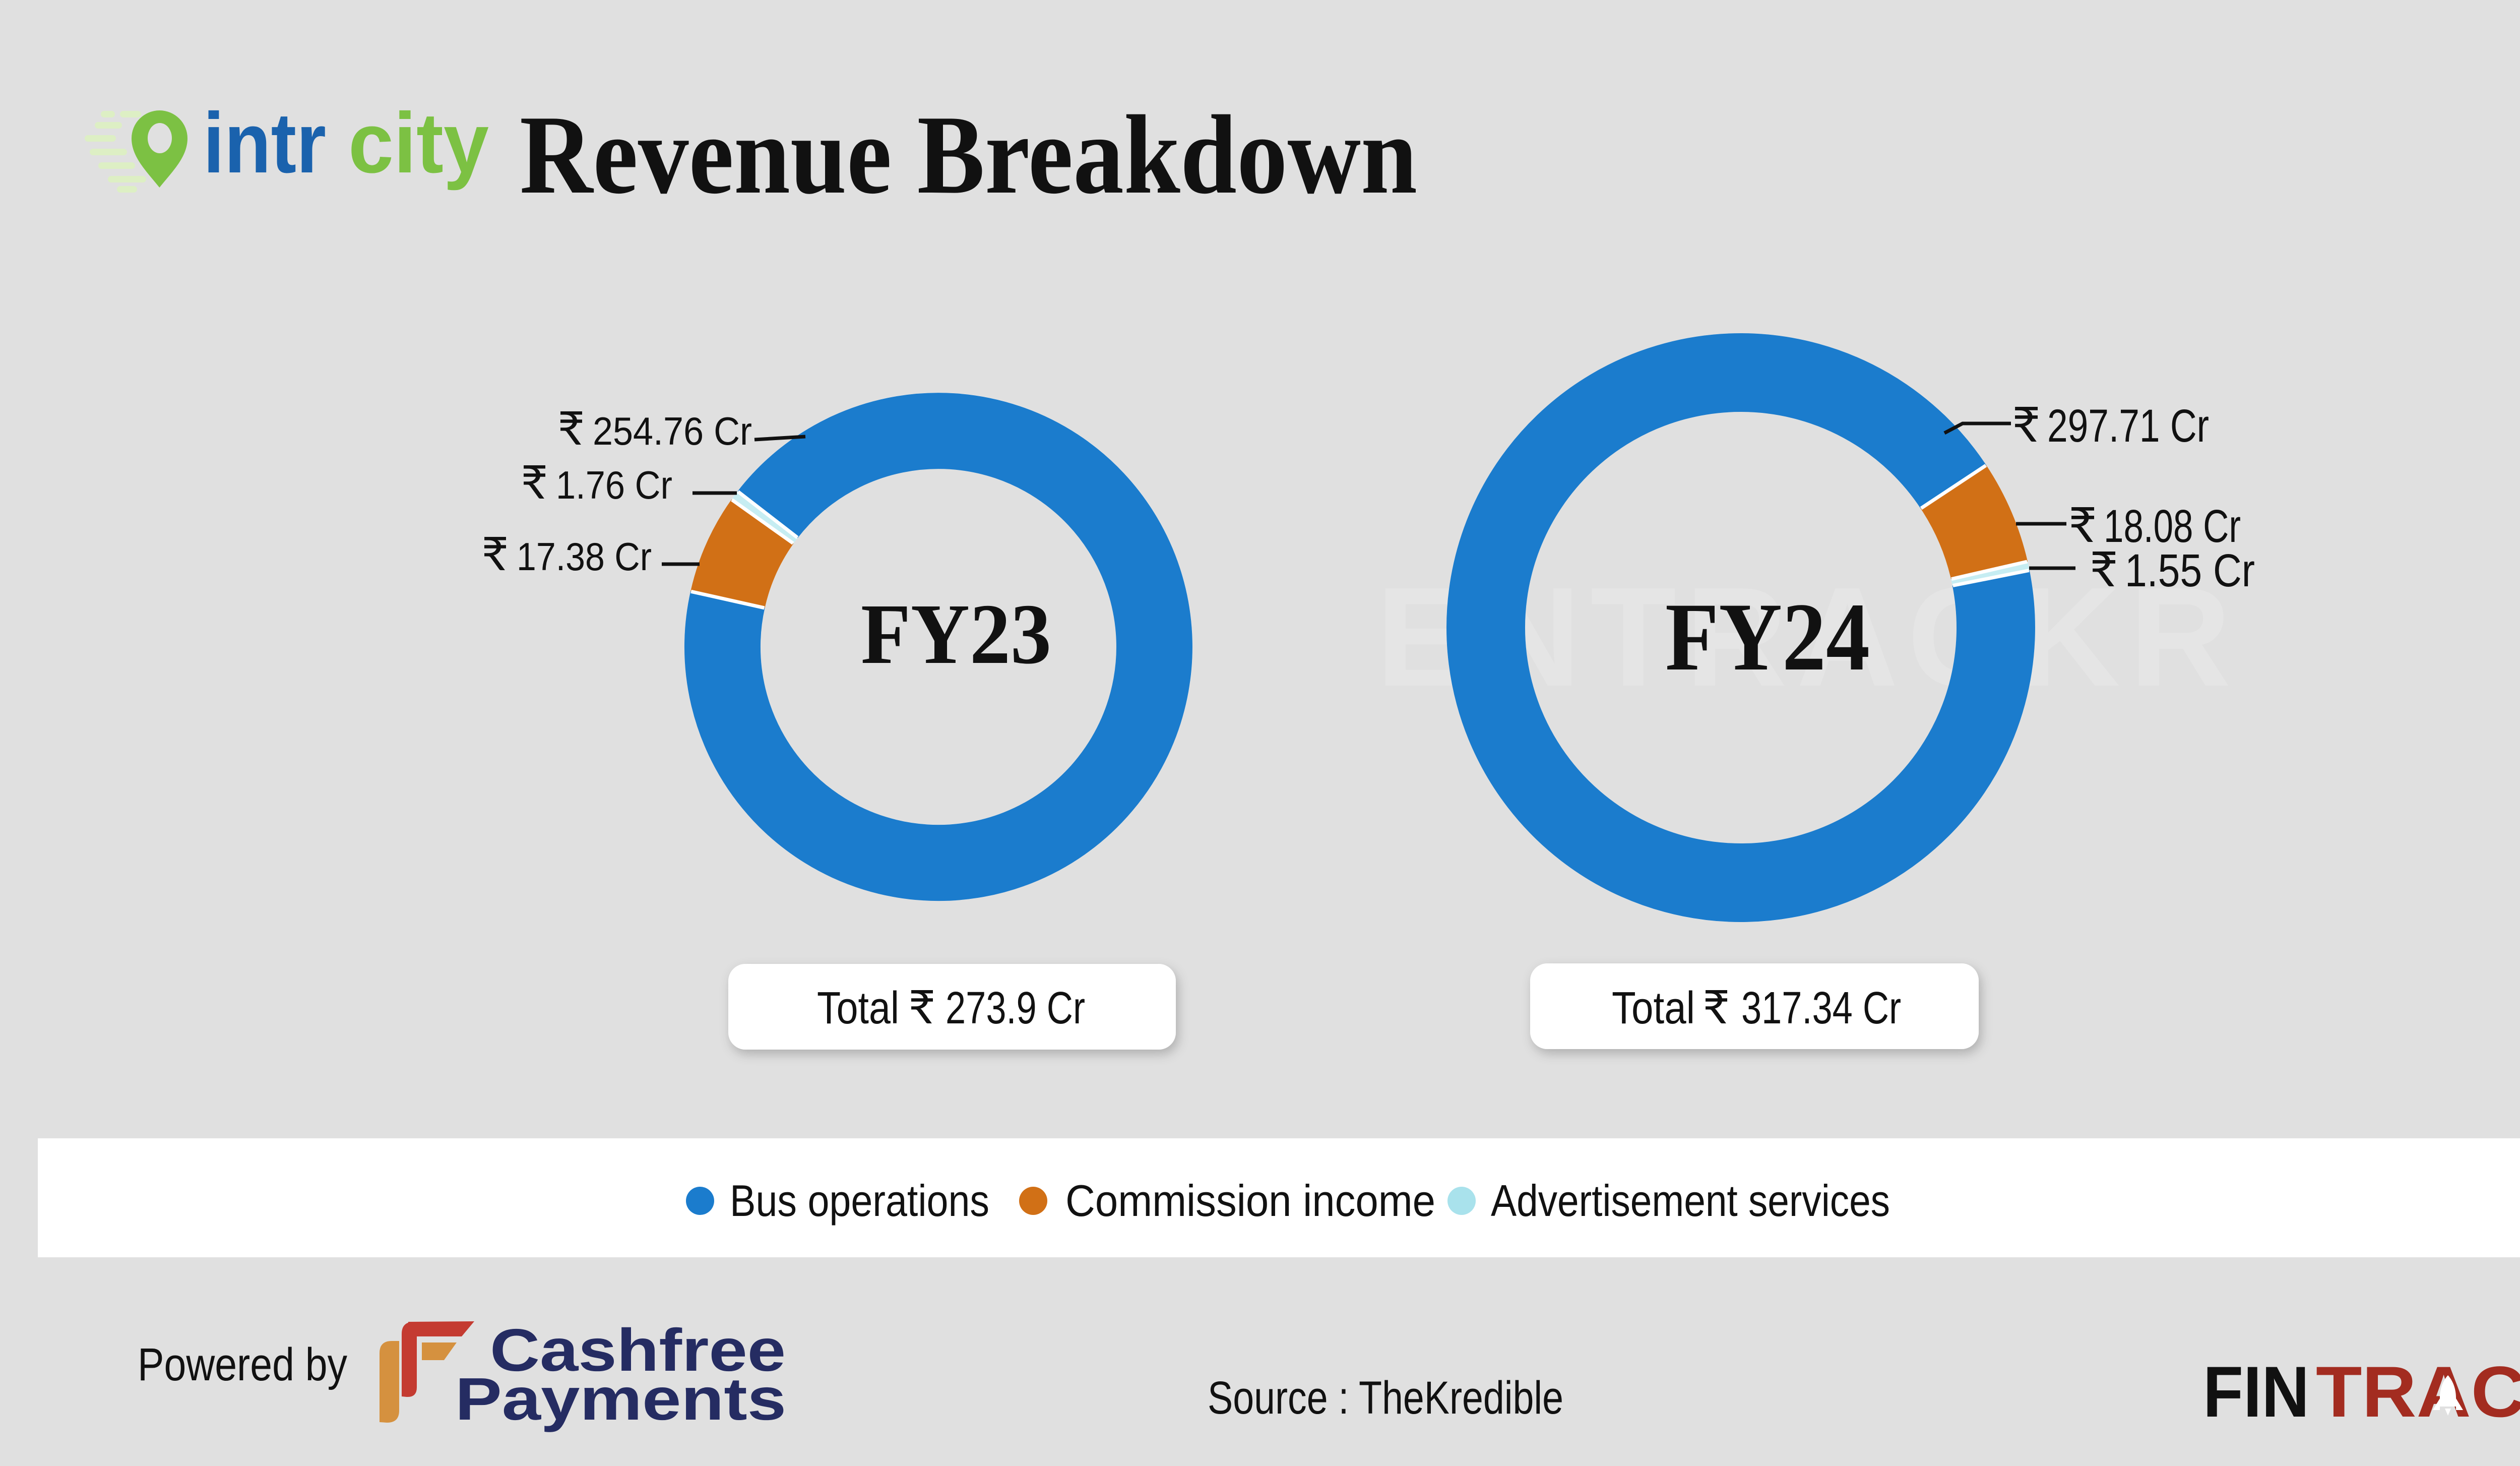 Image resolution: width=2520 pixels, height=1466 pixels. Describe the element at coordinates (2418, 1392) in the screenshot. I see `svg-text: TRACKR` at that location.